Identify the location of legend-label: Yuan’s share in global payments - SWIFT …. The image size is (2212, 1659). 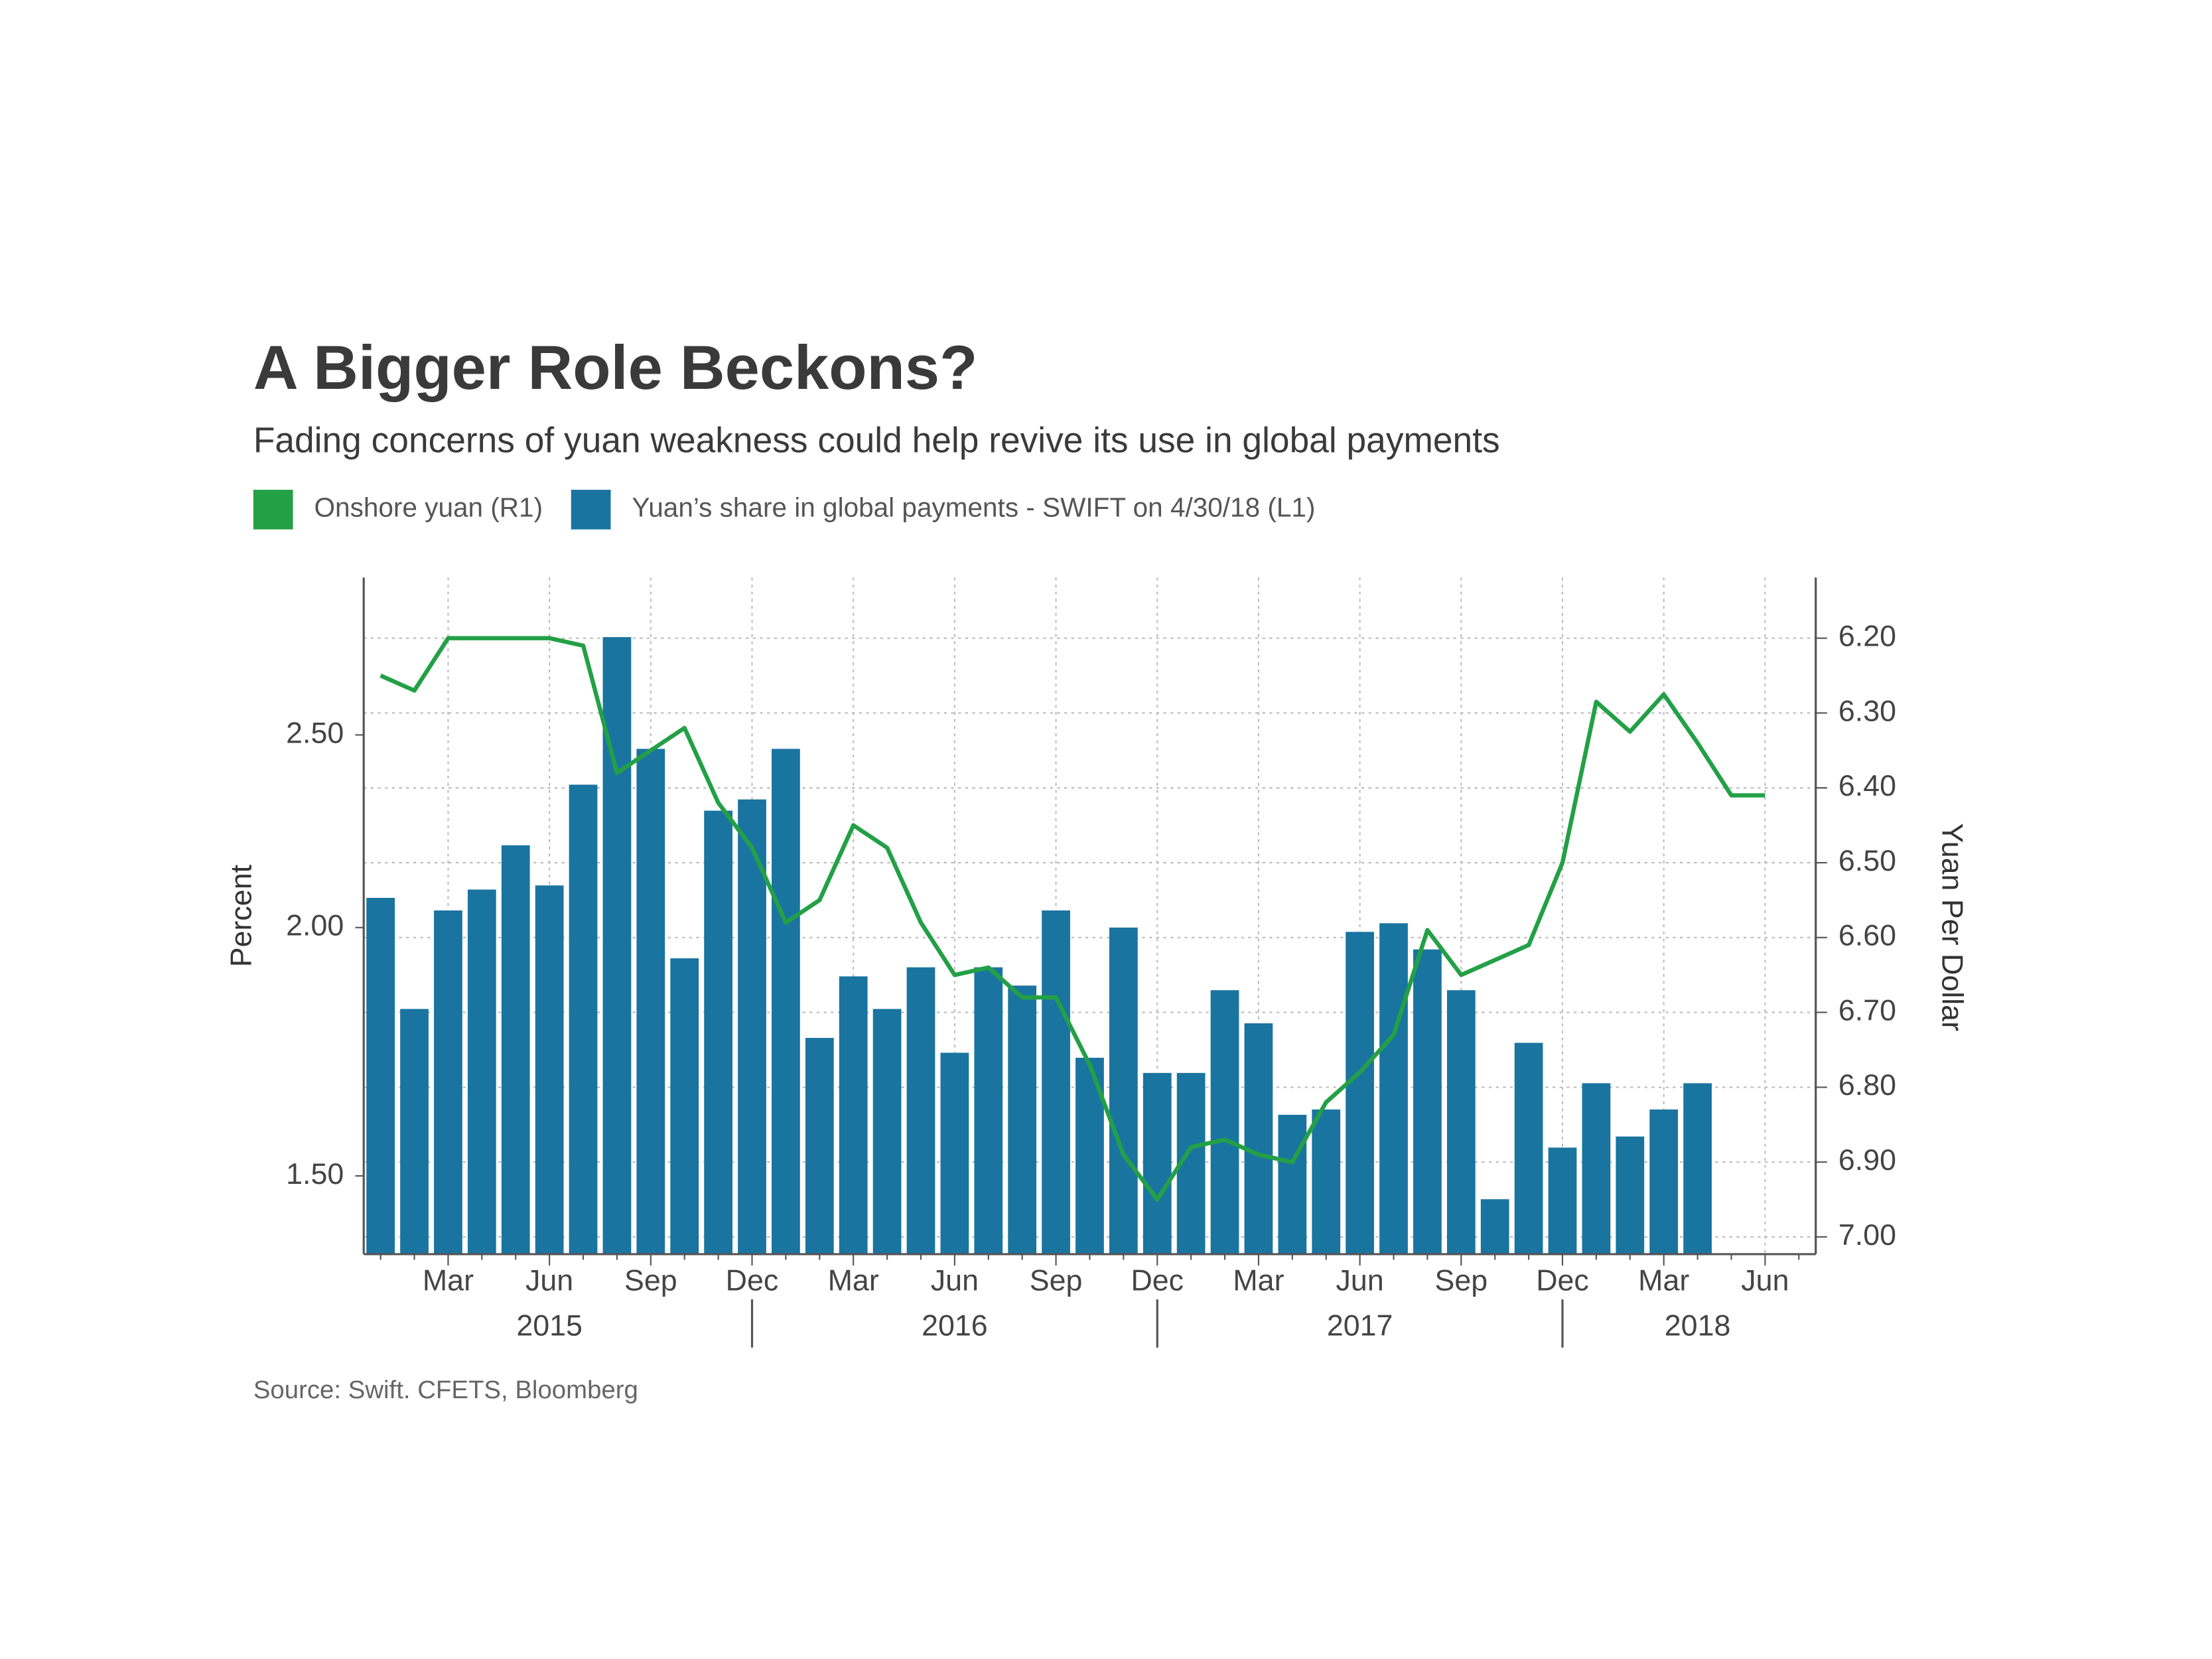
(973, 507).